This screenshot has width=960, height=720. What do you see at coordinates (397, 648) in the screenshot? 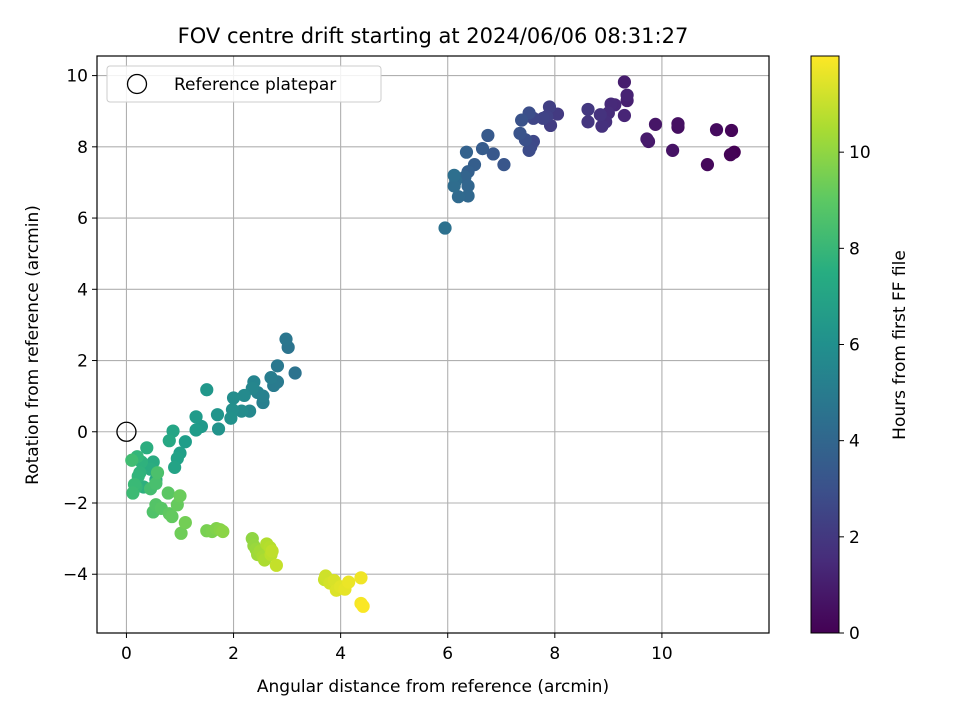
I see `x-axis-ticks: 0 2 4 6 8 10` at bounding box center [397, 648].